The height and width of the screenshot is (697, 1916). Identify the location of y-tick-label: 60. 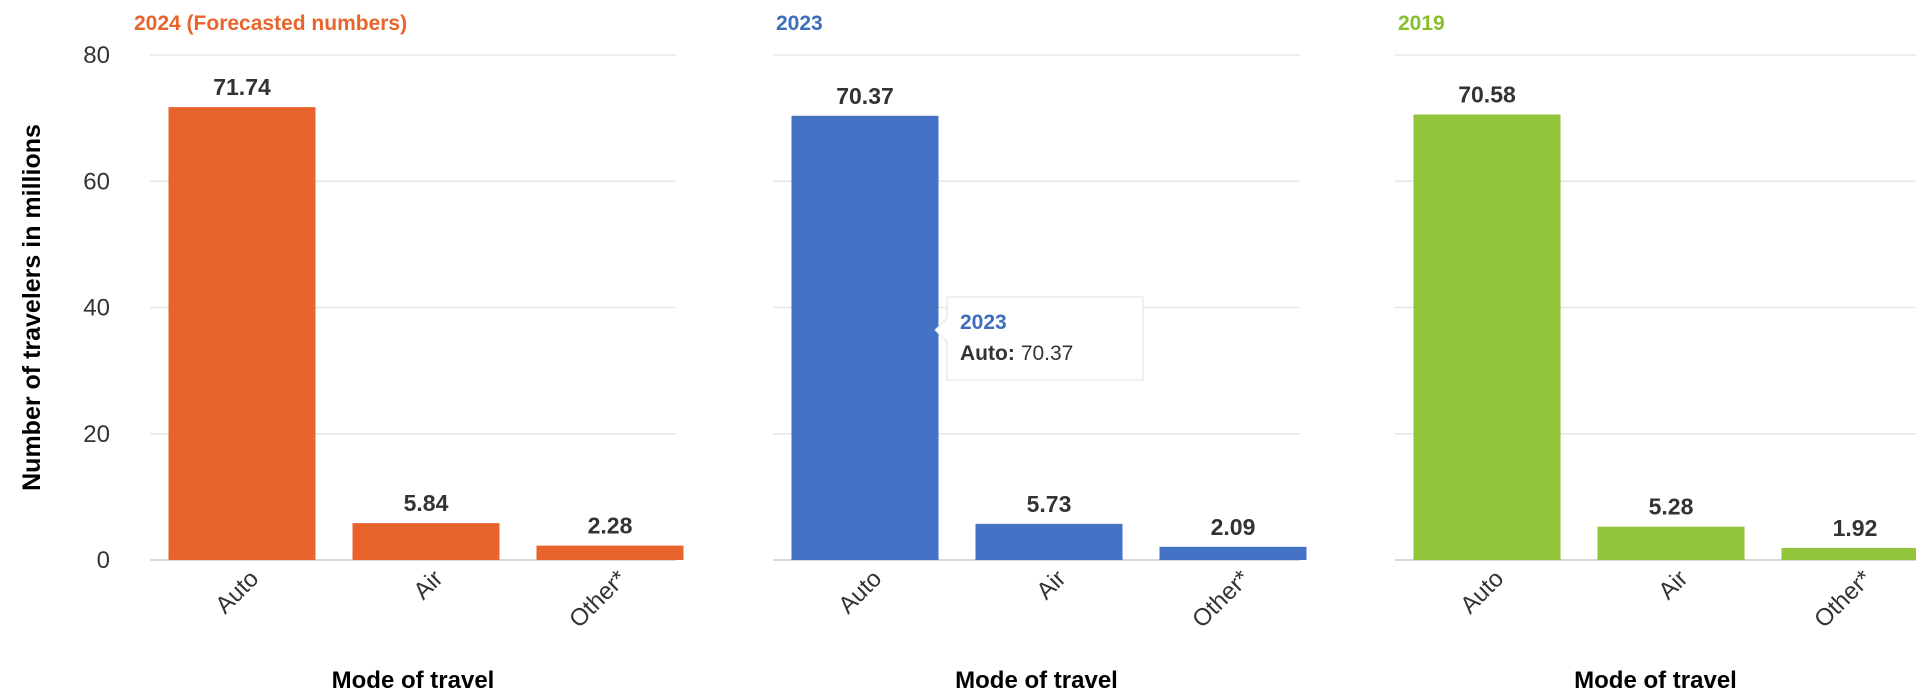
(96, 181).